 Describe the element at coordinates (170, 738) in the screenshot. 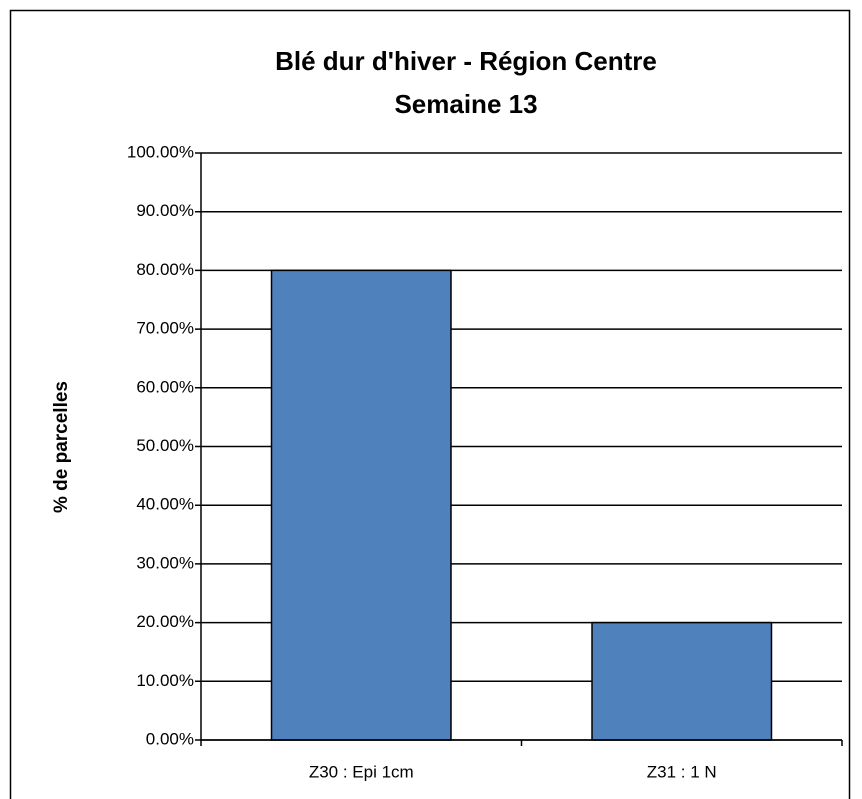

I see `y-tick-label: 0.00%` at that location.